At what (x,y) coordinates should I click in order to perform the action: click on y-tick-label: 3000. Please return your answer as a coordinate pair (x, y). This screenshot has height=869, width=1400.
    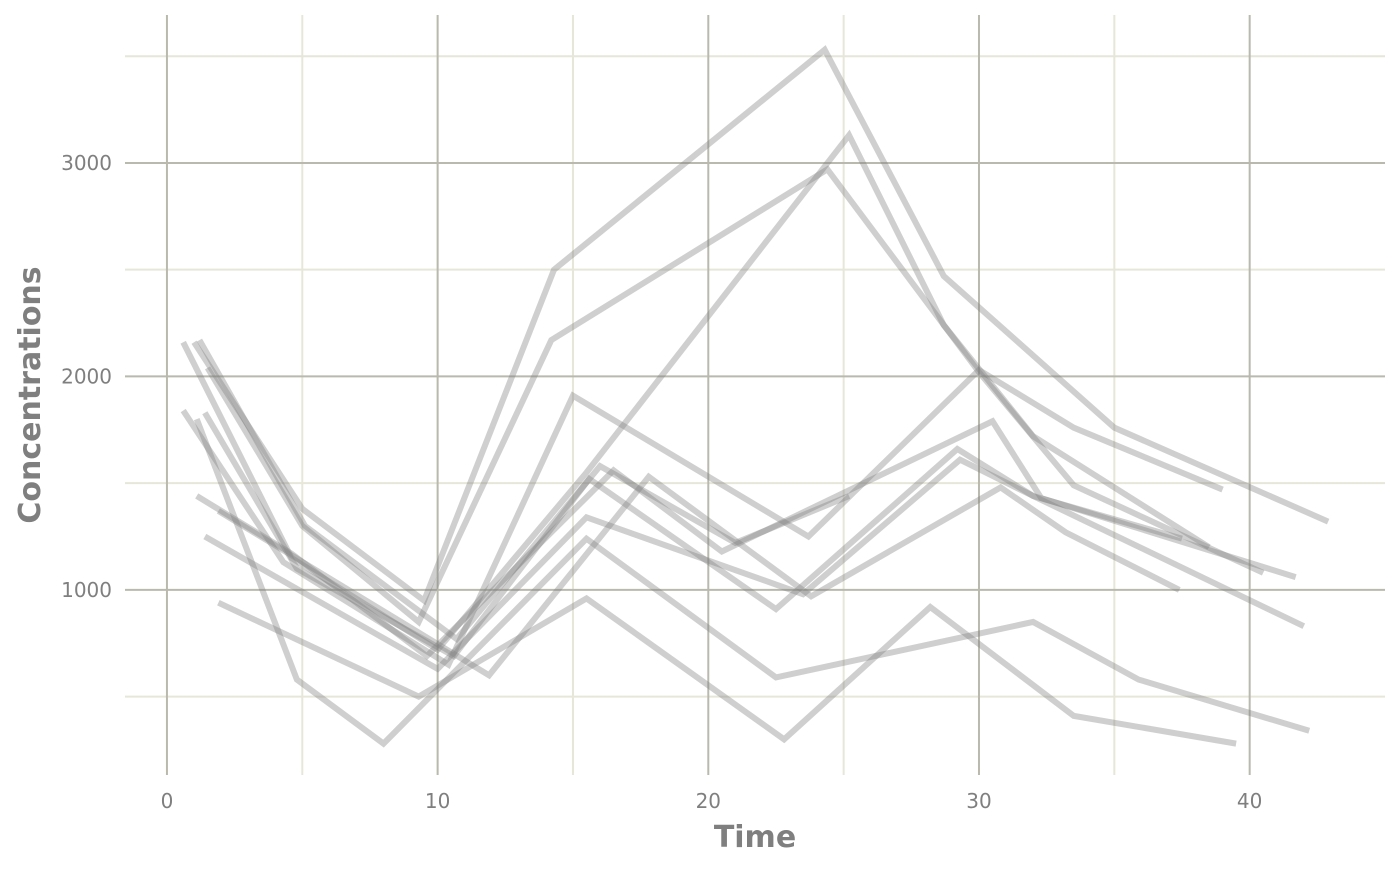
    Looking at the image, I should click on (86, 163).